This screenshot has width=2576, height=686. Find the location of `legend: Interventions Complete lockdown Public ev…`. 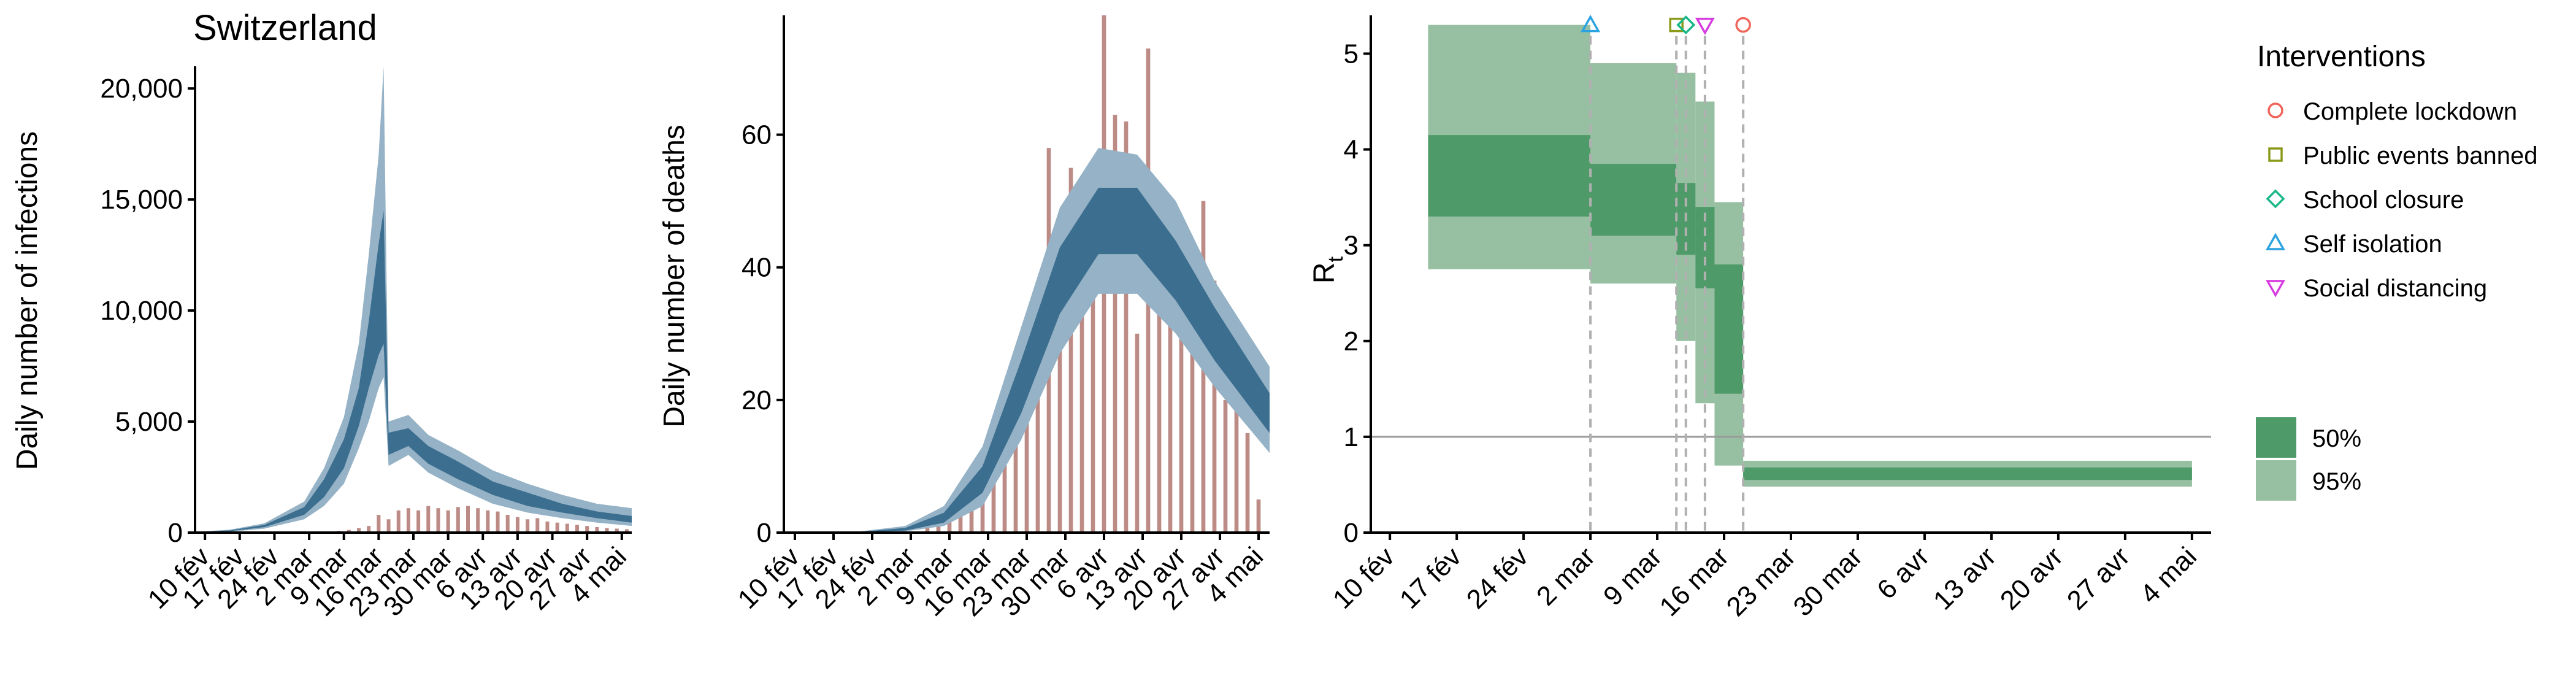

legend: Interventions Complete lockdown Public ev… is located at coordinates (2397, 270).